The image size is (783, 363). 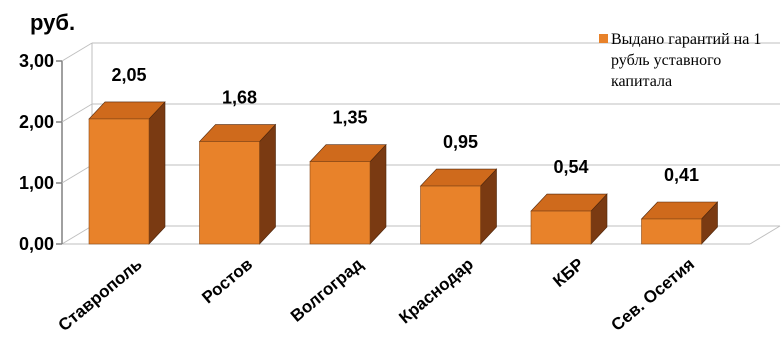 What do you see at coordinates (36, 244) in the screenshot?
I see `y-tick-label: 0,00` at bounding box center [36, 244].